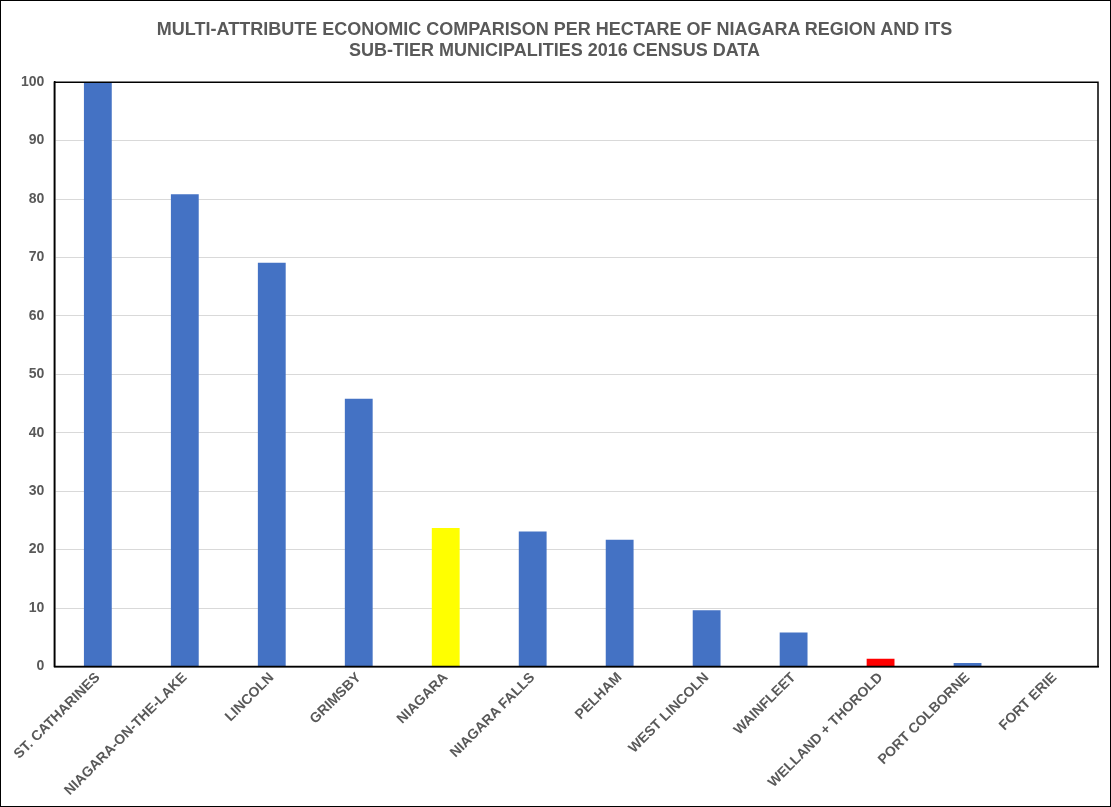 Image resolution: width=1111 pixels, height=807 pixels. I want to click on y-tick-label: 10, so click(36, 606).